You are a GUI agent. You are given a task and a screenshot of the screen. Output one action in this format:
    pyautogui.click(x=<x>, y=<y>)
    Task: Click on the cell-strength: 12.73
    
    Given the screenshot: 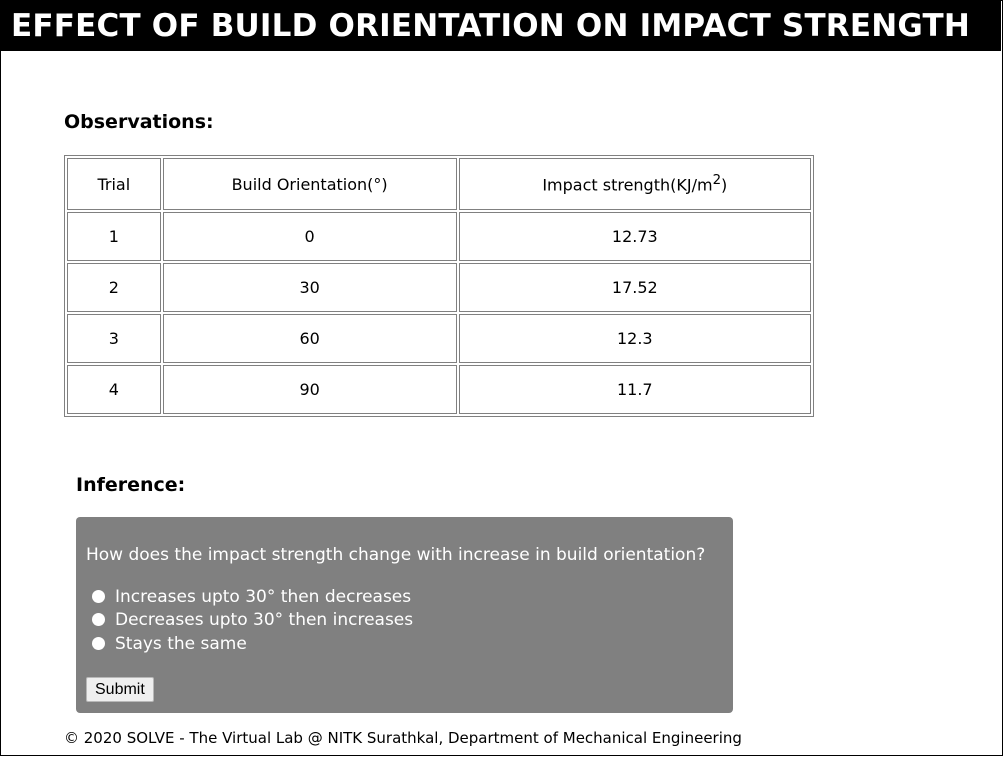 What is the action you would take?
    pyautogui.click(x=634, y=236)
    